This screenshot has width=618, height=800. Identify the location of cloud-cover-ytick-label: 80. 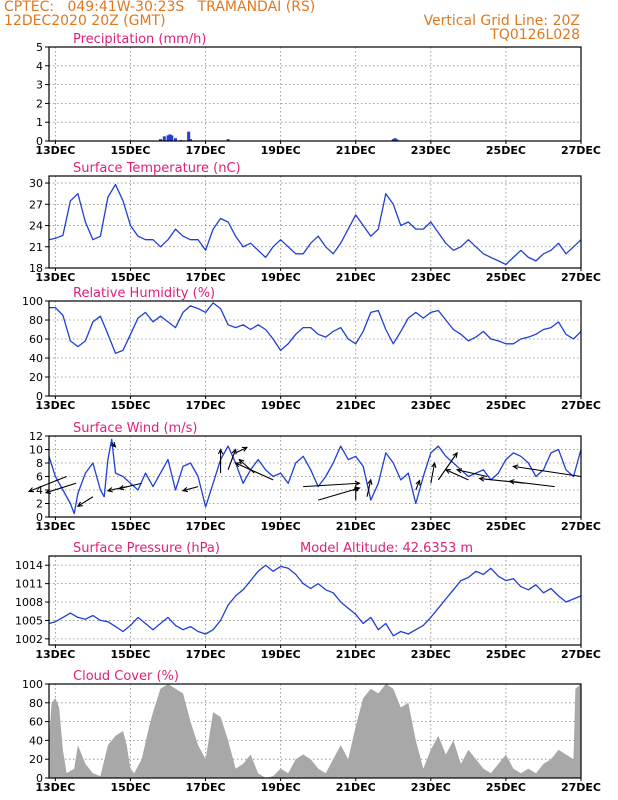
(36, 703).